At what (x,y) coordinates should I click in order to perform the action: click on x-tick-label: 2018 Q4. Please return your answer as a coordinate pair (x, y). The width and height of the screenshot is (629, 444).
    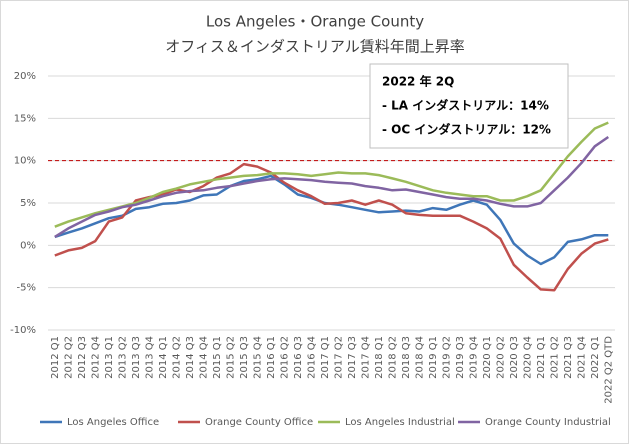
    Looking at the image, I should click on (419, 357).